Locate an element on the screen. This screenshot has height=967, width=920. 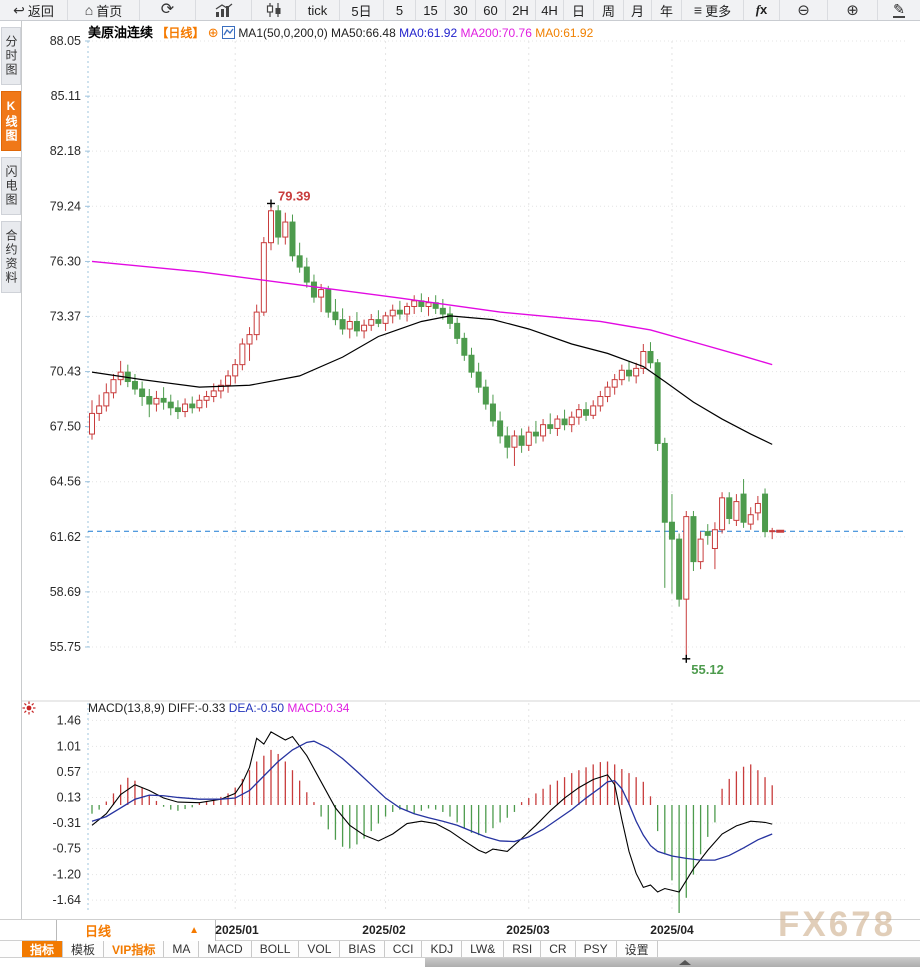
tab-macd: MACD is located at coordinates (225, 949).